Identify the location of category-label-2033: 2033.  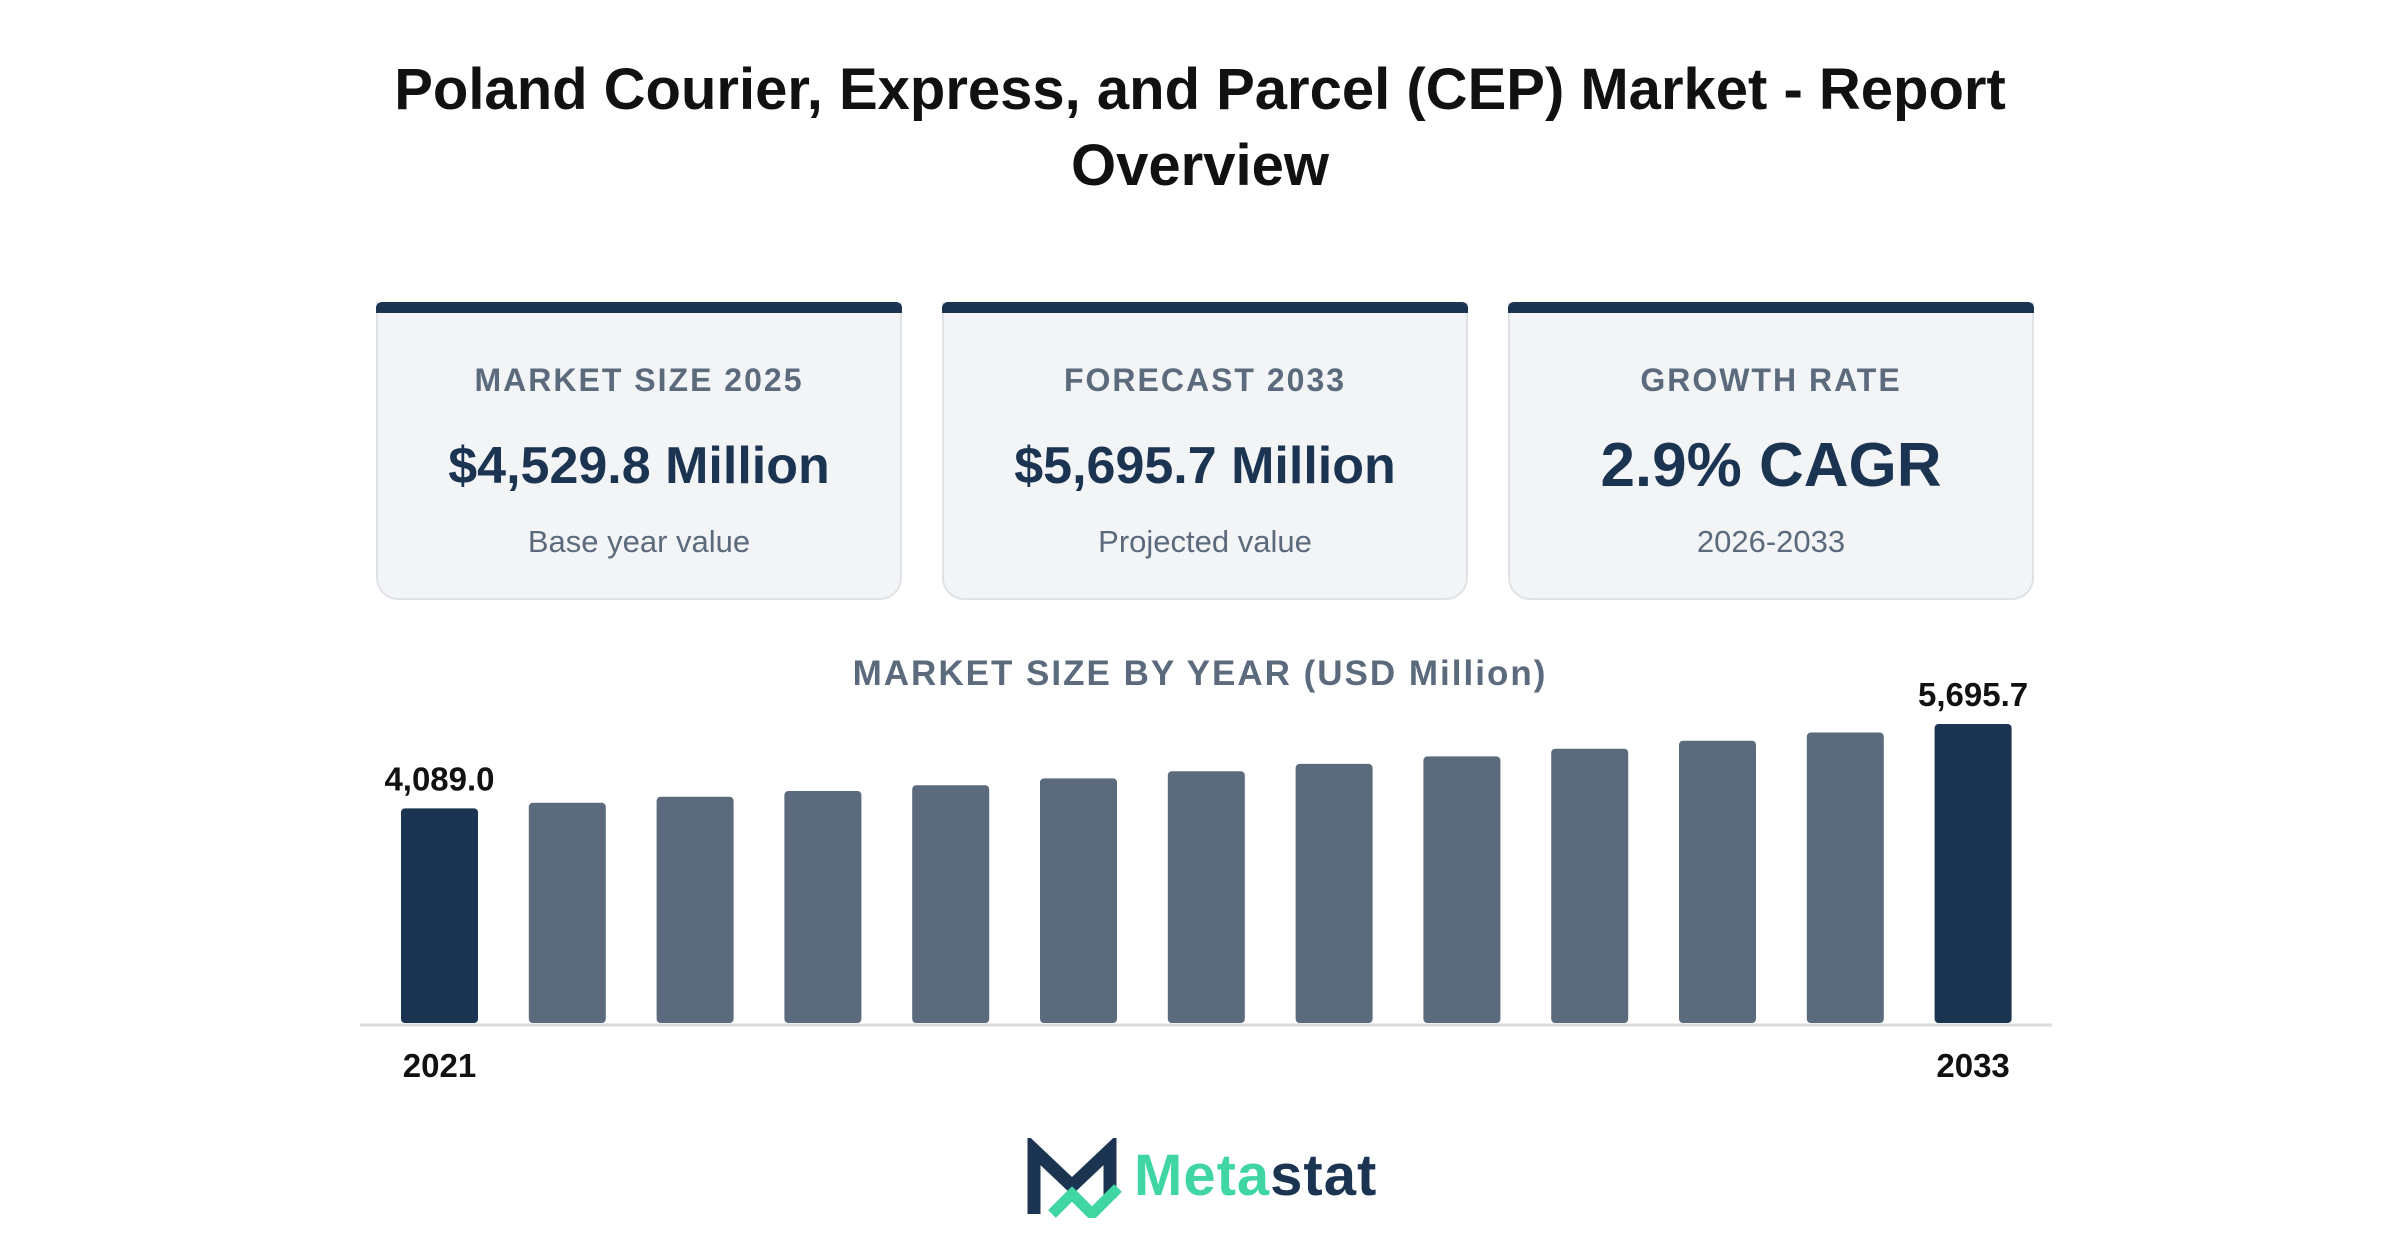
(1972, 1065).